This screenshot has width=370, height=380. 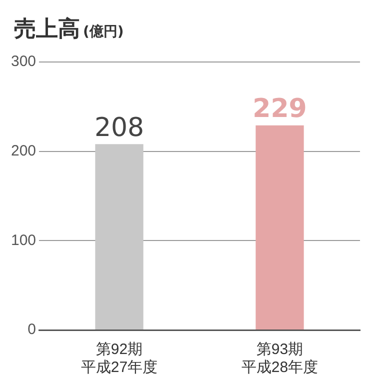 I want to click on chart-subtitle: (億円), so click(x=103, y=32).